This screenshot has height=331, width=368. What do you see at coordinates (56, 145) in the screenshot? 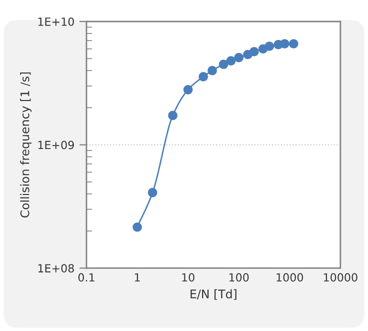
I see `y-tick-label: 1E+09` at bounding box center [56, 145].